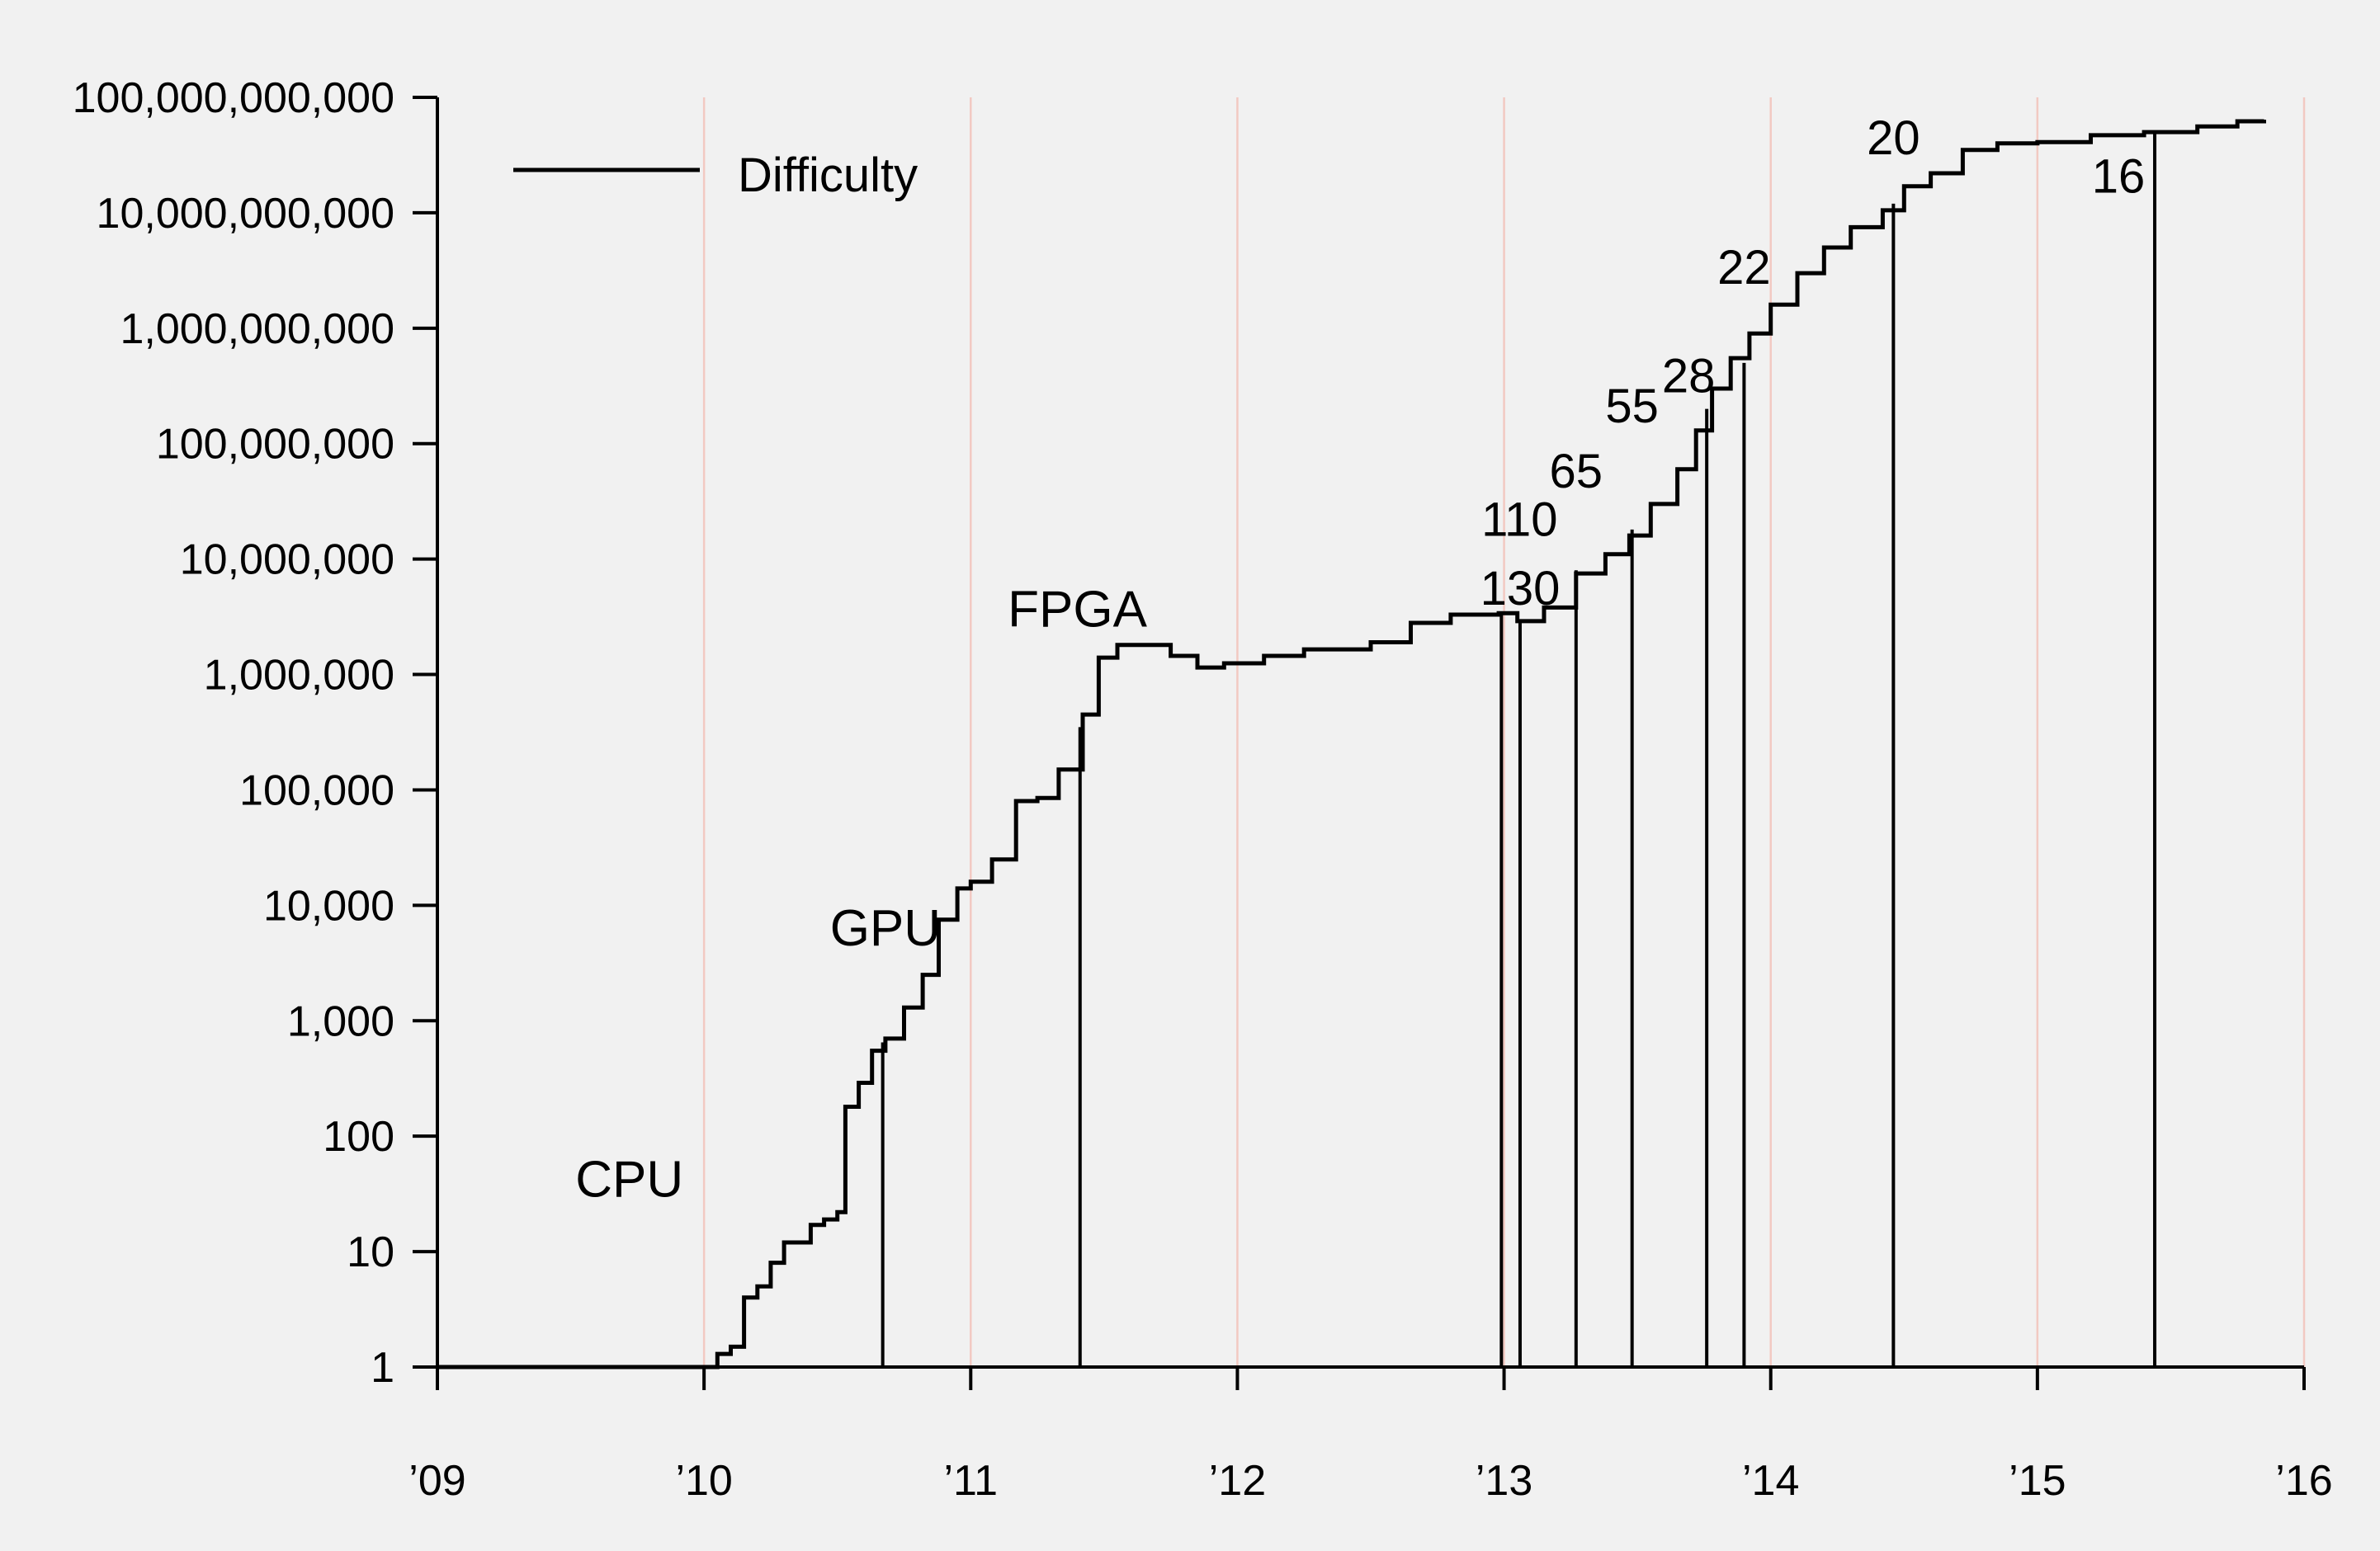  I want to click on y-tick-label: 10,000,000,000, so click(245, 214).